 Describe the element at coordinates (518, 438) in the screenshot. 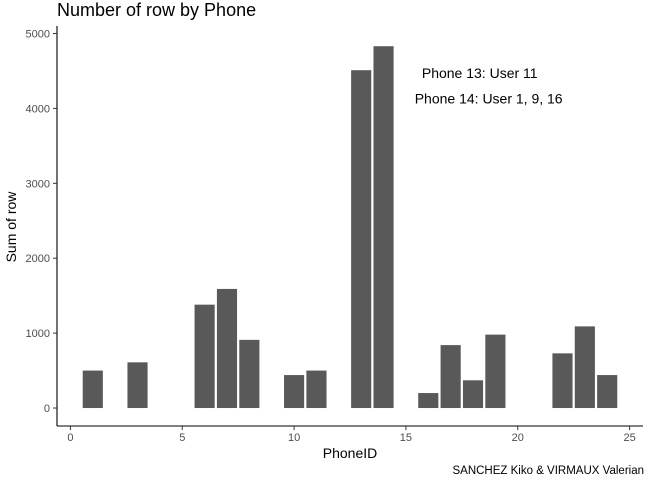

I see `x-tick-label: 20` at that location.